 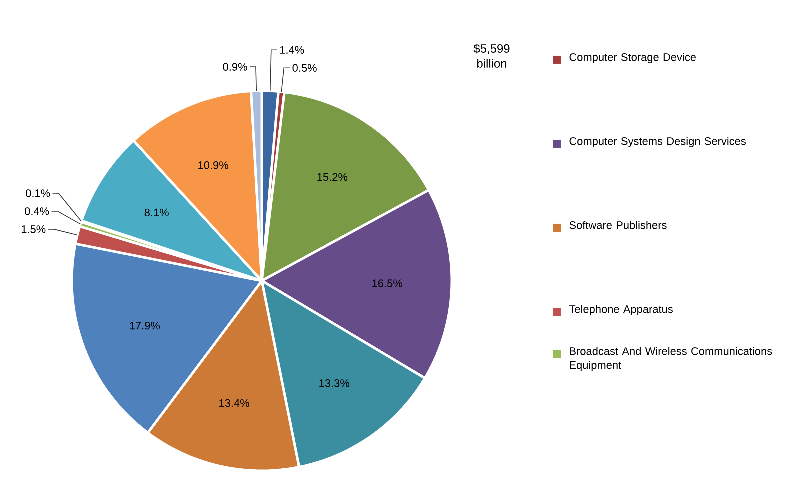 What do you see at coordinates (213, 166) in the screenshot?
I see `data-label: 10.9%` at bounding box center [213, 166].